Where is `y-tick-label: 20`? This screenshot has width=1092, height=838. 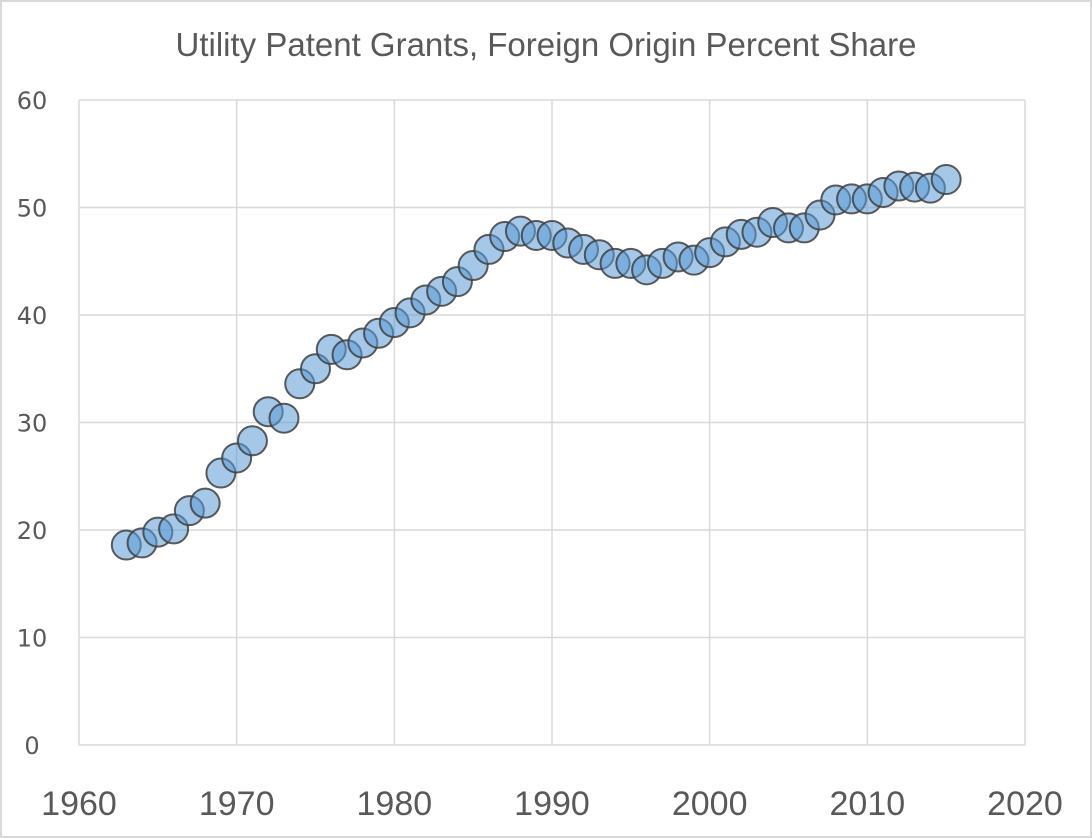
y-tick-label: 20 is located at coordinates (32, 531).